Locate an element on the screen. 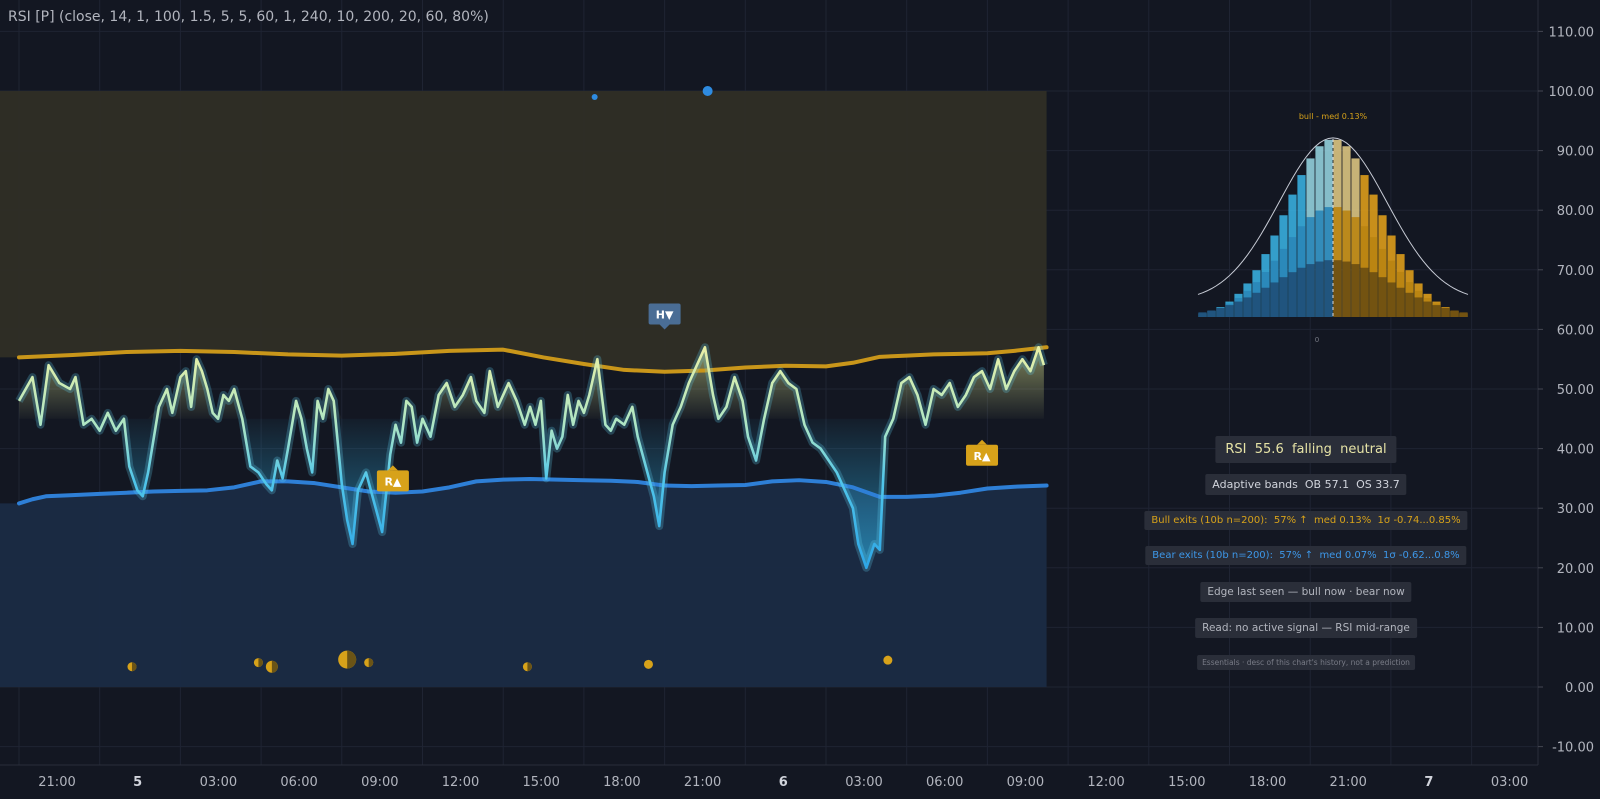 This screenshot has width=1600, height=799. price-label: 0.00 is located at coordinates (1579, 688).